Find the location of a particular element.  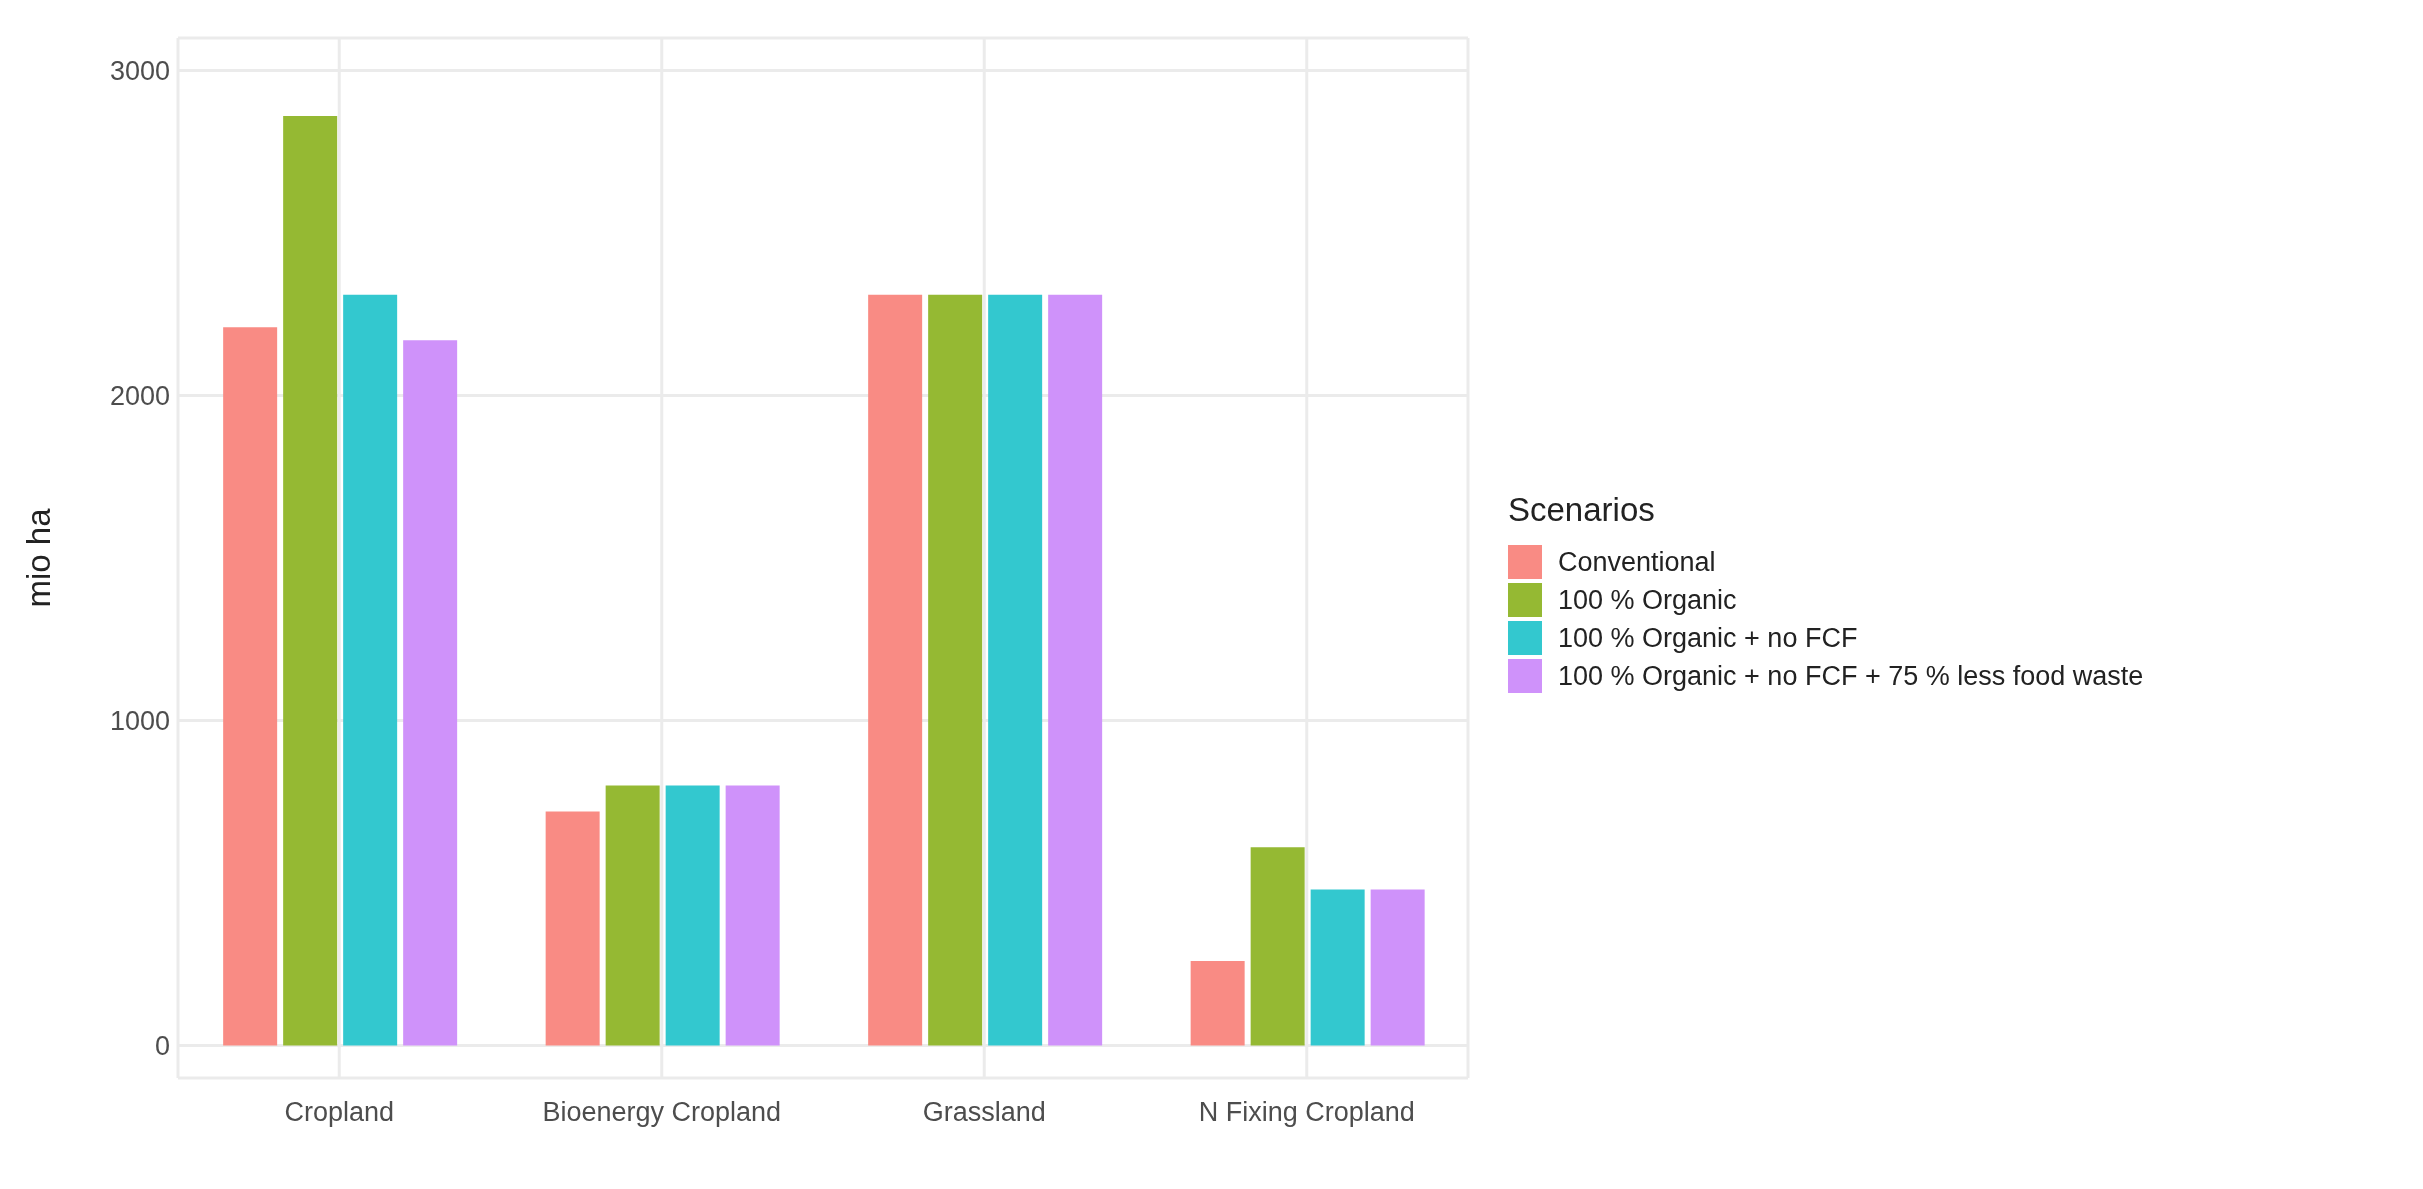

y-axis-title: mio ha is located at coordinates (38, 557).